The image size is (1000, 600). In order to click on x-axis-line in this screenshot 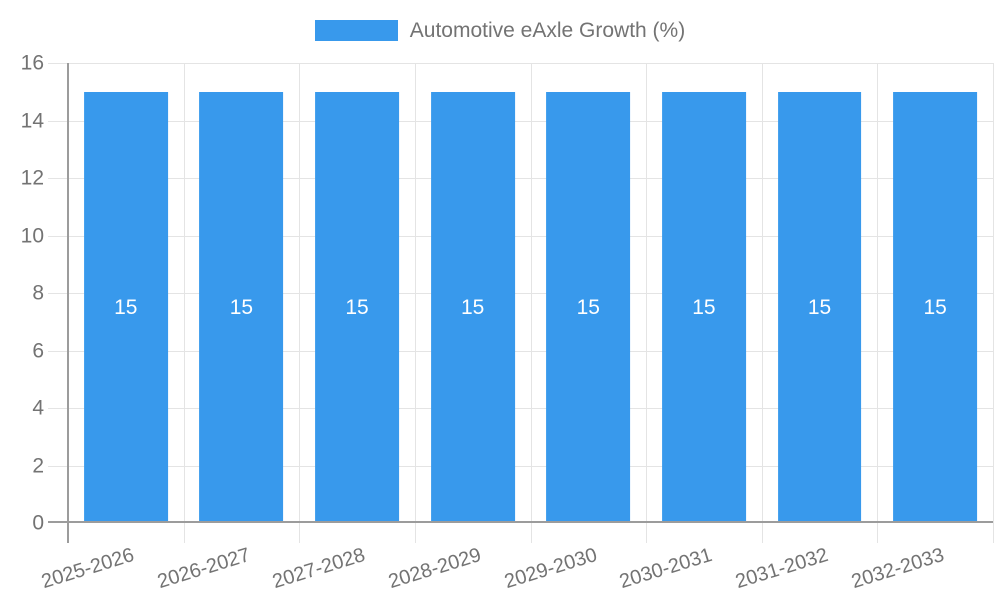, I will do `click(520, 522)`.